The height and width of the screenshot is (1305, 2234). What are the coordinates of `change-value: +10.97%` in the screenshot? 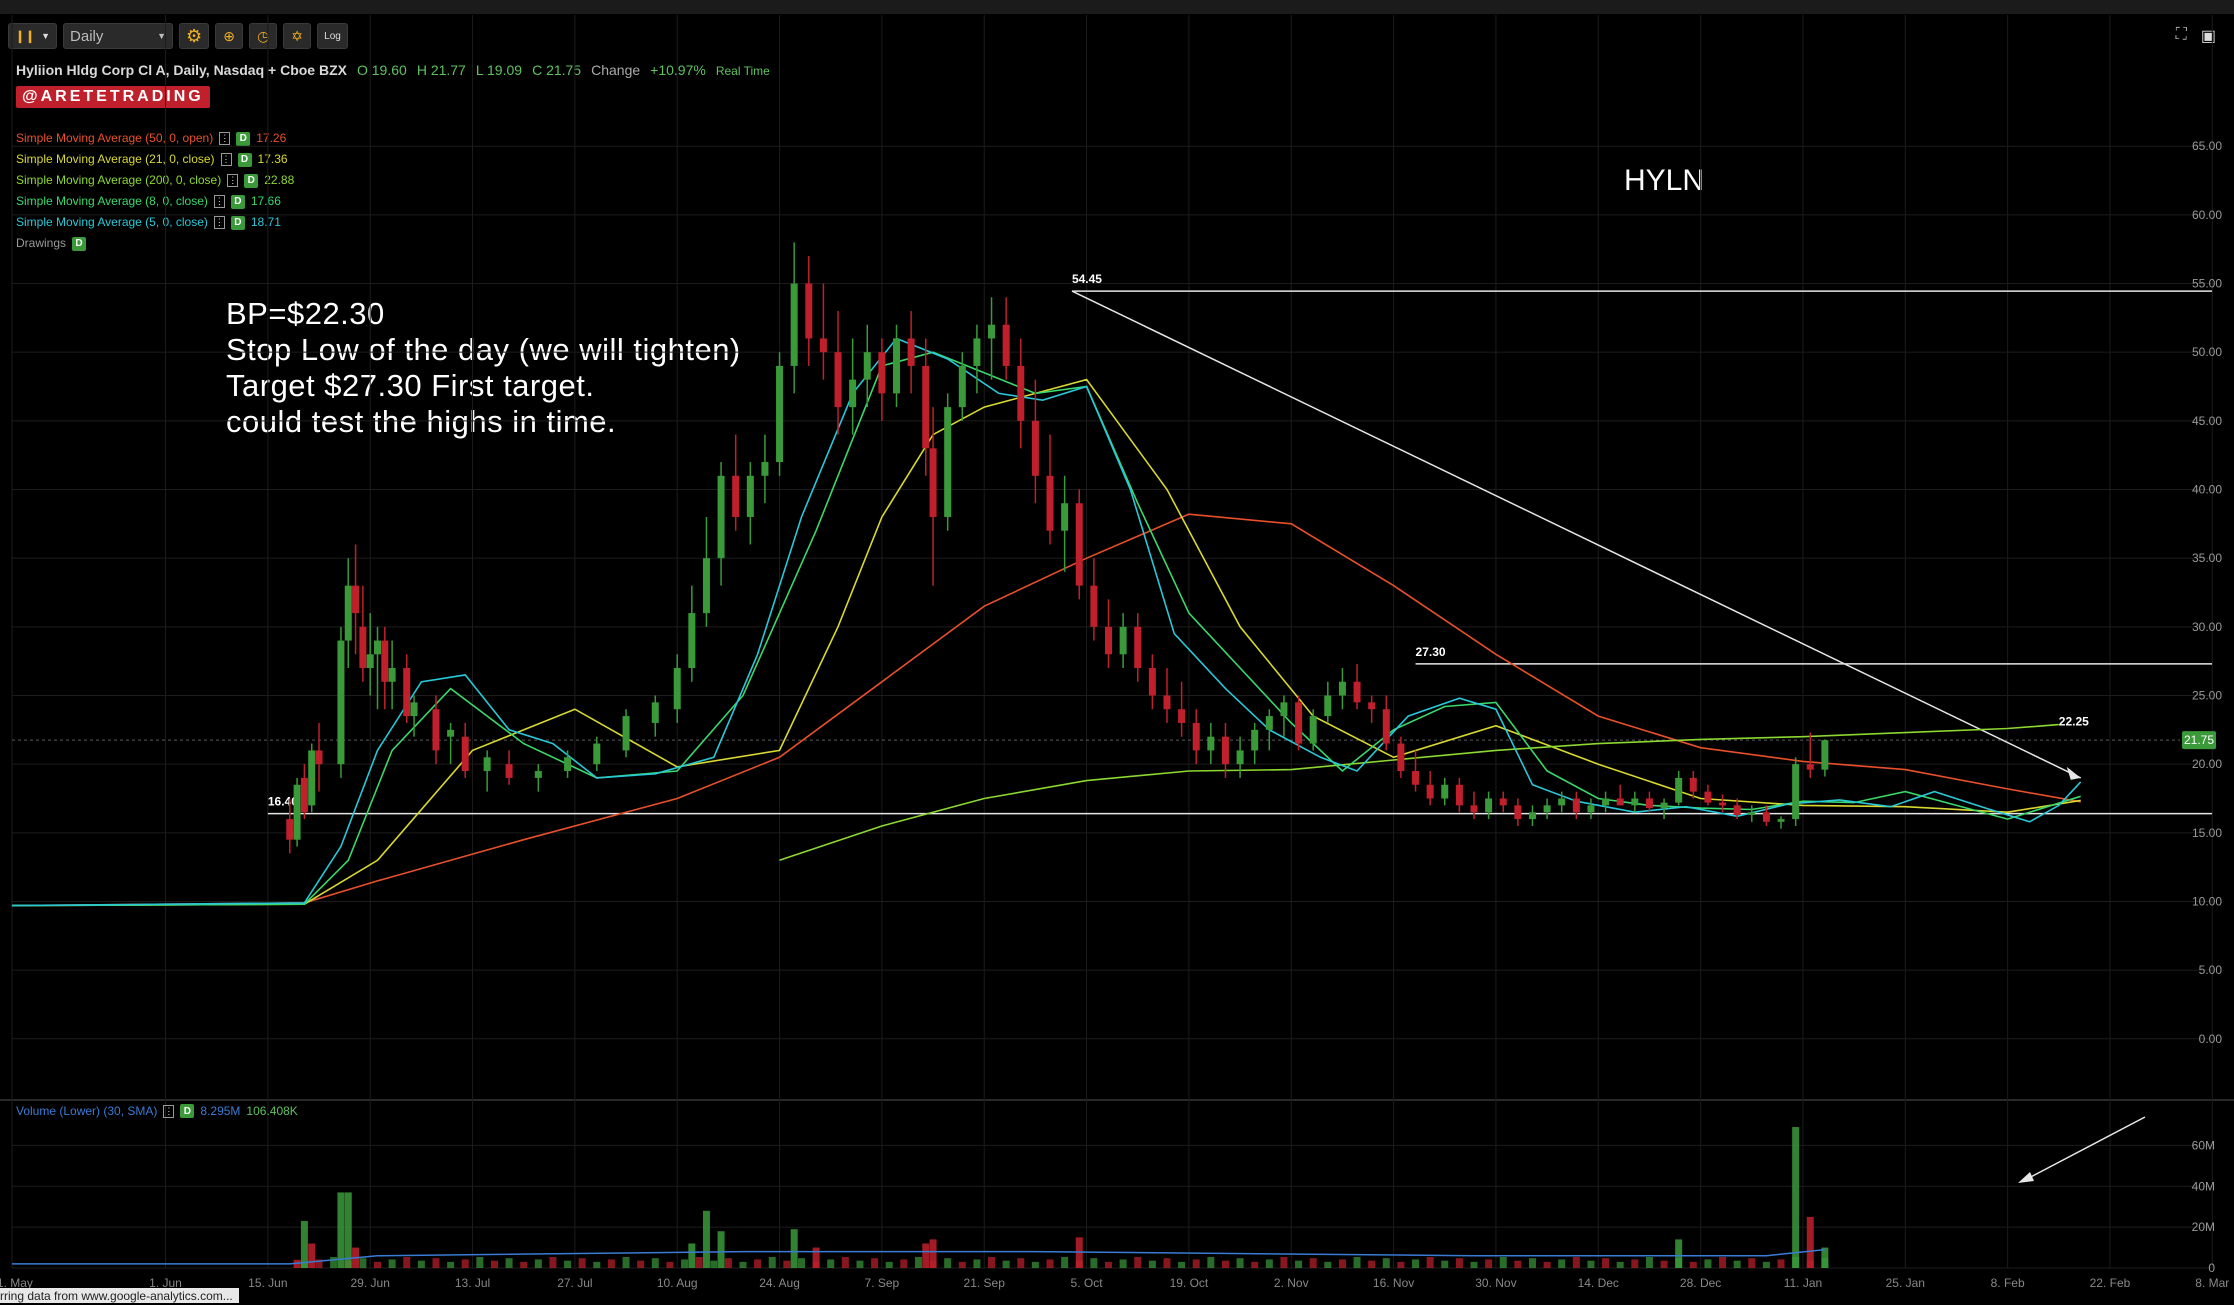 It's located at (678, 70).